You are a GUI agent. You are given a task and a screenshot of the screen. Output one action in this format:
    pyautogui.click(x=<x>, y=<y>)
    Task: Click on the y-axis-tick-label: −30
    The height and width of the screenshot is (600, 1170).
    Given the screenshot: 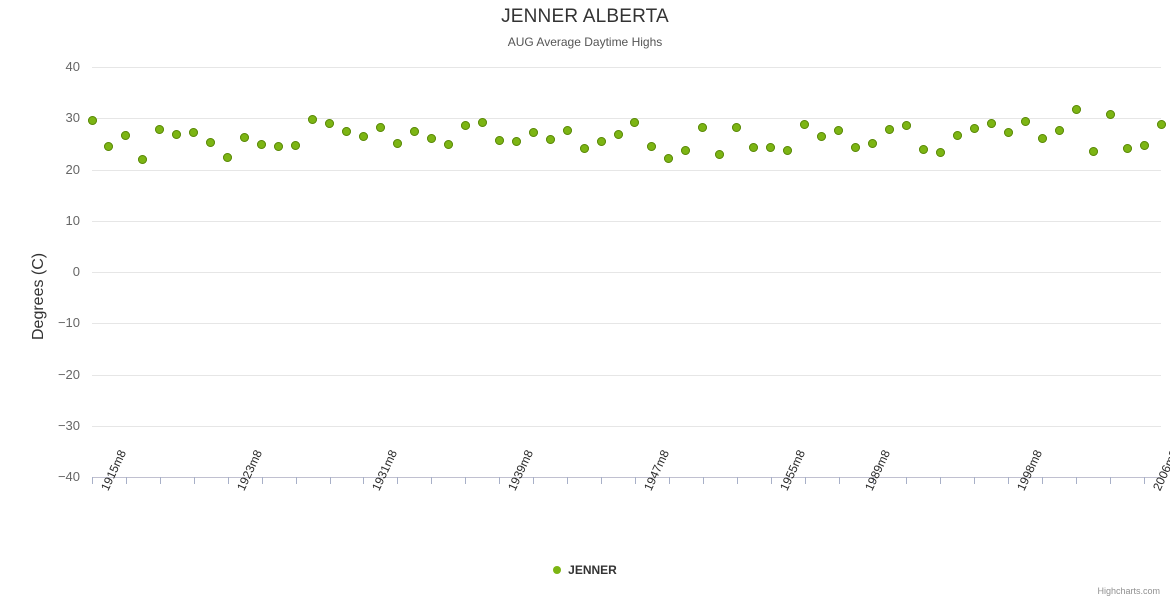 What is the action you would take?
    pyautogui.click(x=68, y=425)
    